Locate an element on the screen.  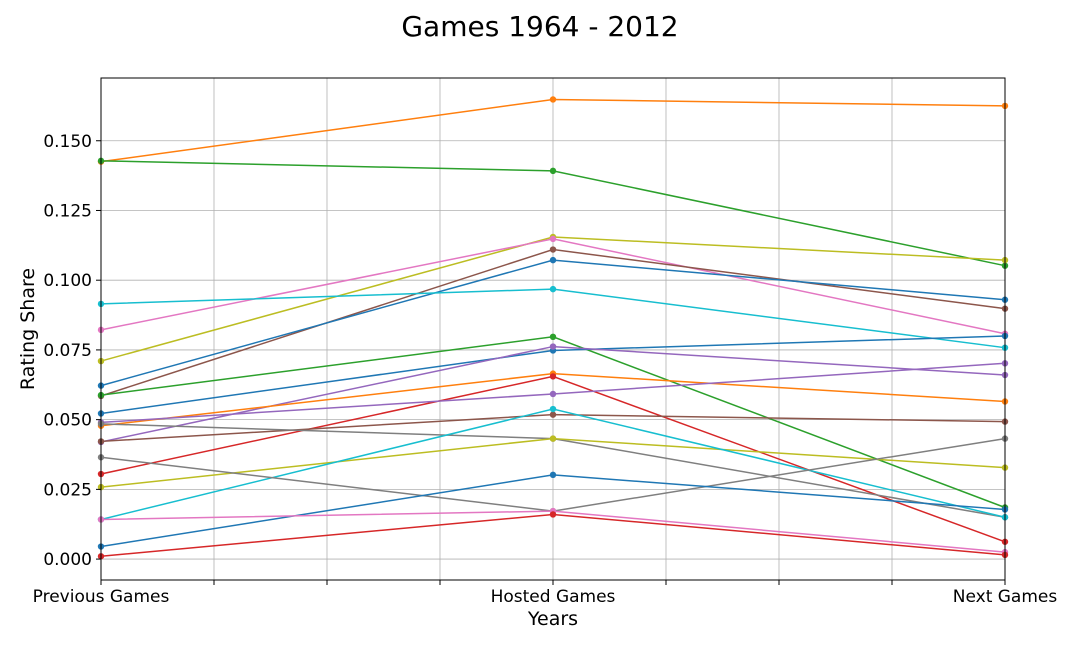
y-tick-label: 0.000 is located at coordinates (67, 560).